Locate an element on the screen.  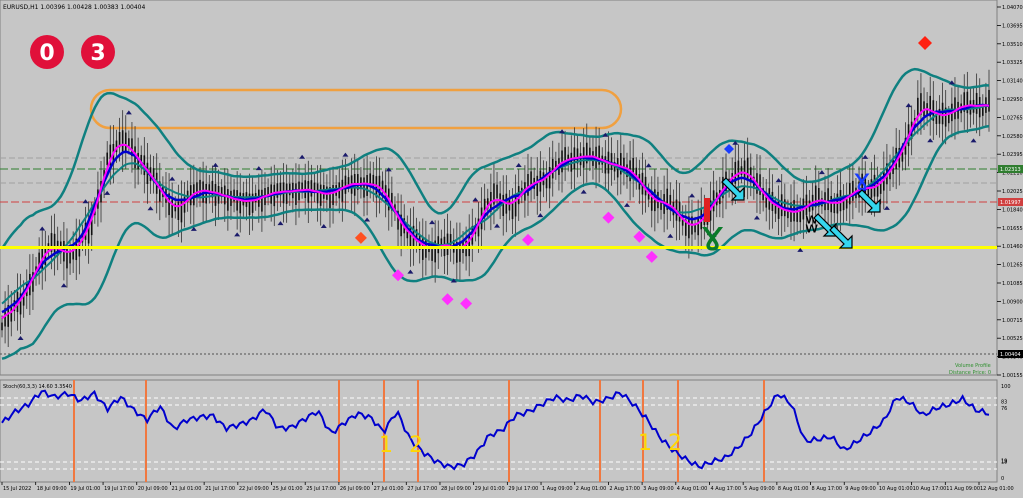
volume-profile-label: Volume Profile is located at coordinates (973, 366).